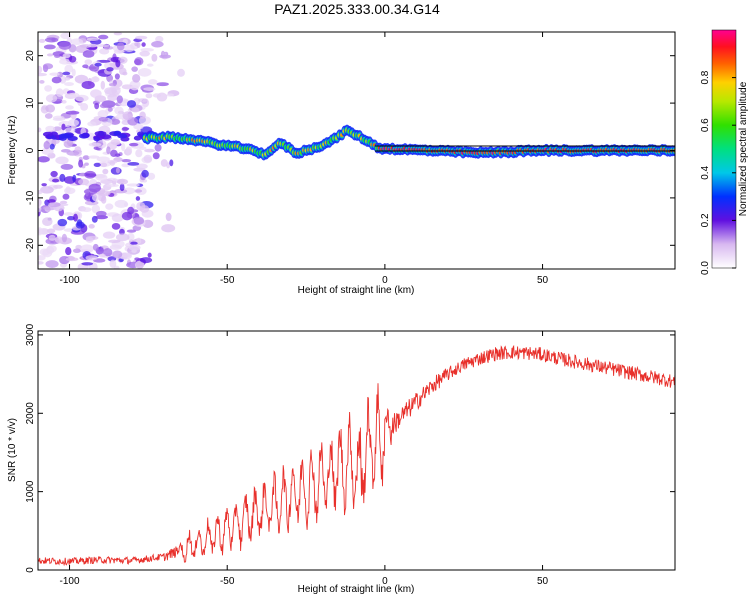 The height and width of the screenshot is (600, 750). I want to click on y-tick-label: 10, so click(30, 103).